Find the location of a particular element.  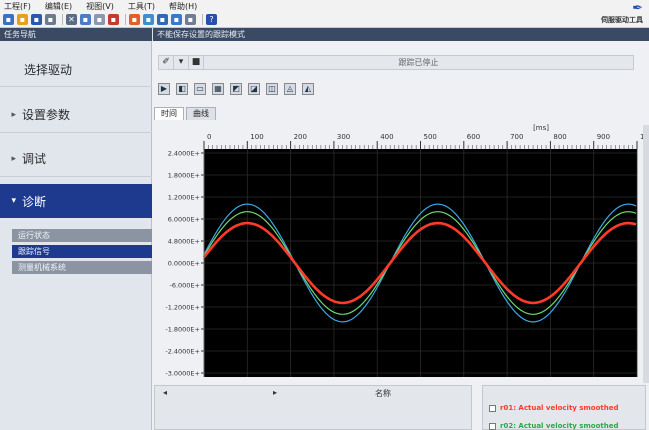

x-tick-label: 500 is located at coordinates (430, 137).